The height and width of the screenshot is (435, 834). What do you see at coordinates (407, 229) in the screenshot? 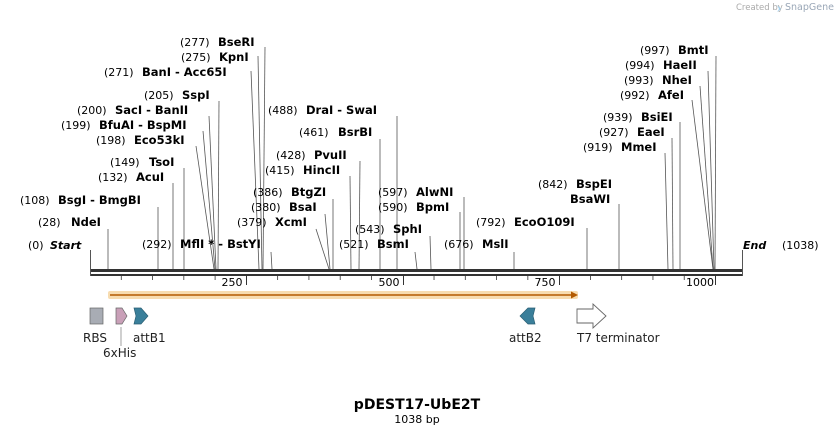
I see `site-name: SphI` at bounding box center [407, 229].